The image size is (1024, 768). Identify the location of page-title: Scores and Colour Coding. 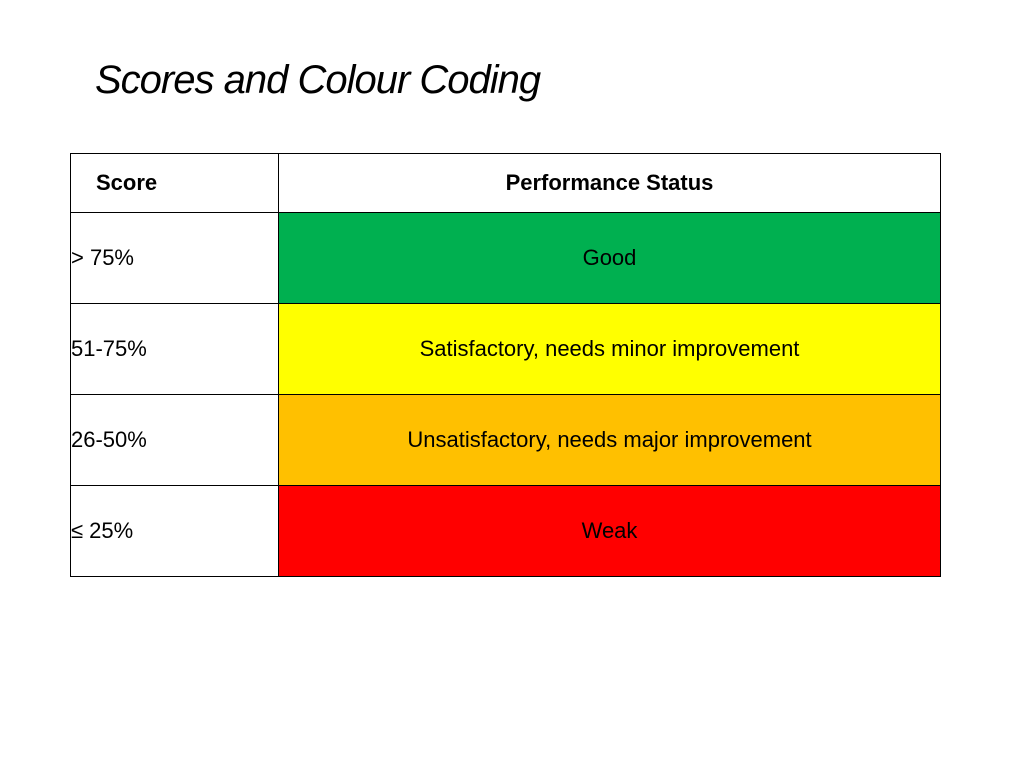
(318, 80).